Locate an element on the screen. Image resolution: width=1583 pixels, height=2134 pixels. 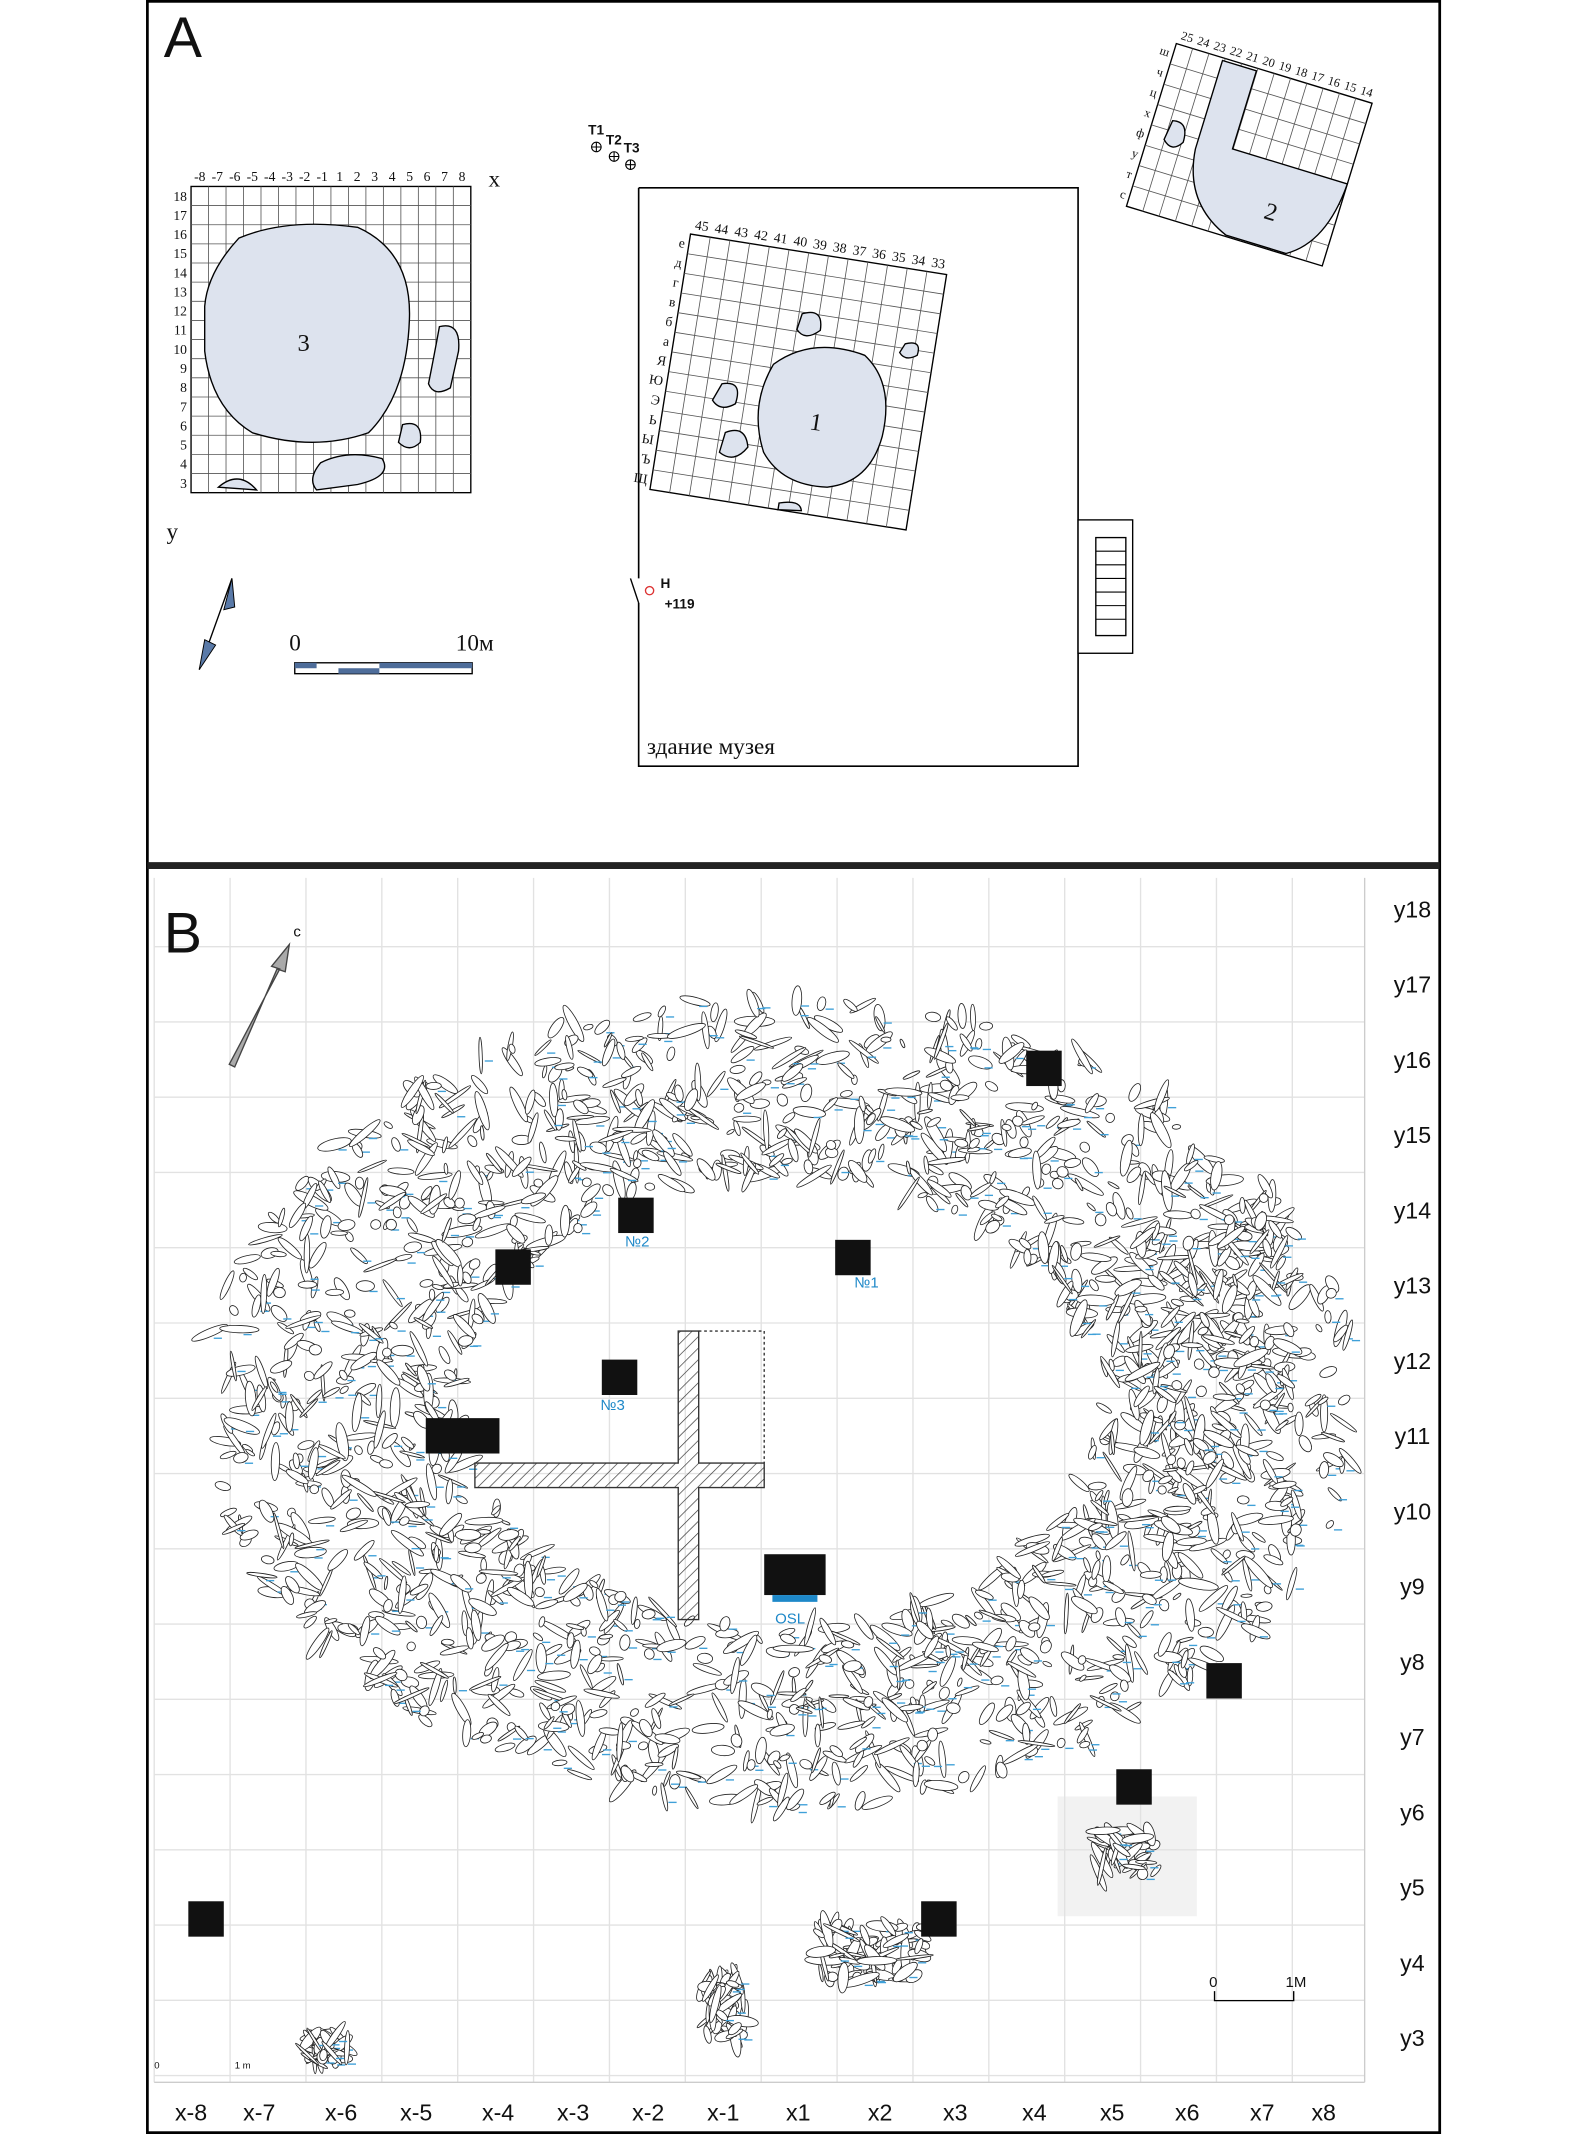
y-label: y9 is located at coordinates (1412, 1587).